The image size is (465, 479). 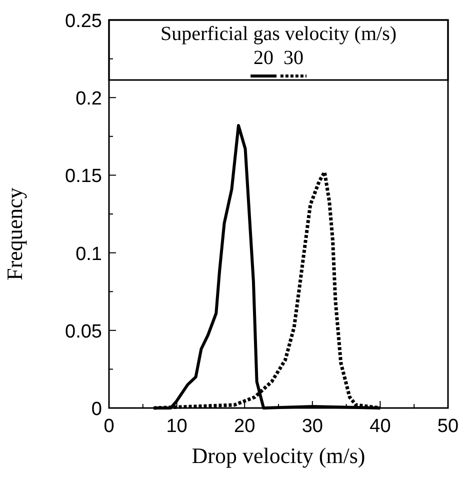 I want to click on x-tick-label: 10, so click(x=177, y=426).